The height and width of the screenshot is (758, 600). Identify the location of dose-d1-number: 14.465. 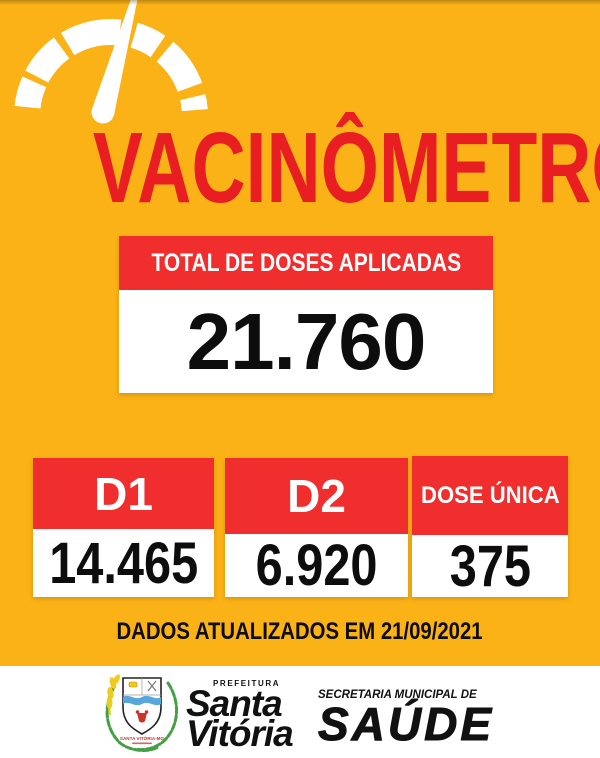
(123, 563).